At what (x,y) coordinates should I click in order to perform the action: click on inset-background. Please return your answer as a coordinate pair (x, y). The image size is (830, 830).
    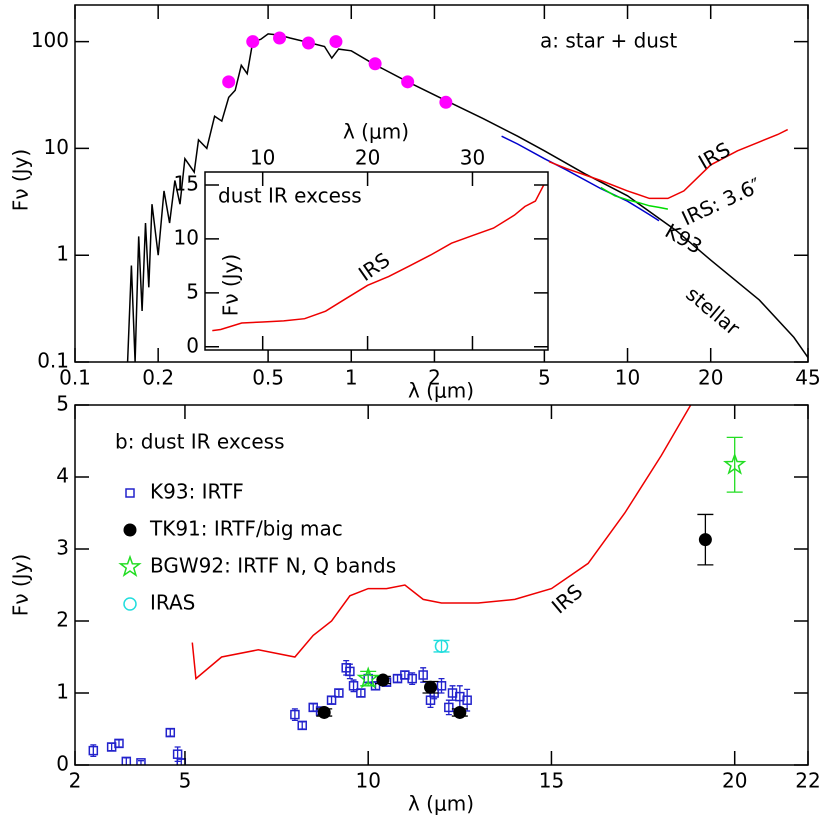
    Looking at the image, I should click on (376, 261).